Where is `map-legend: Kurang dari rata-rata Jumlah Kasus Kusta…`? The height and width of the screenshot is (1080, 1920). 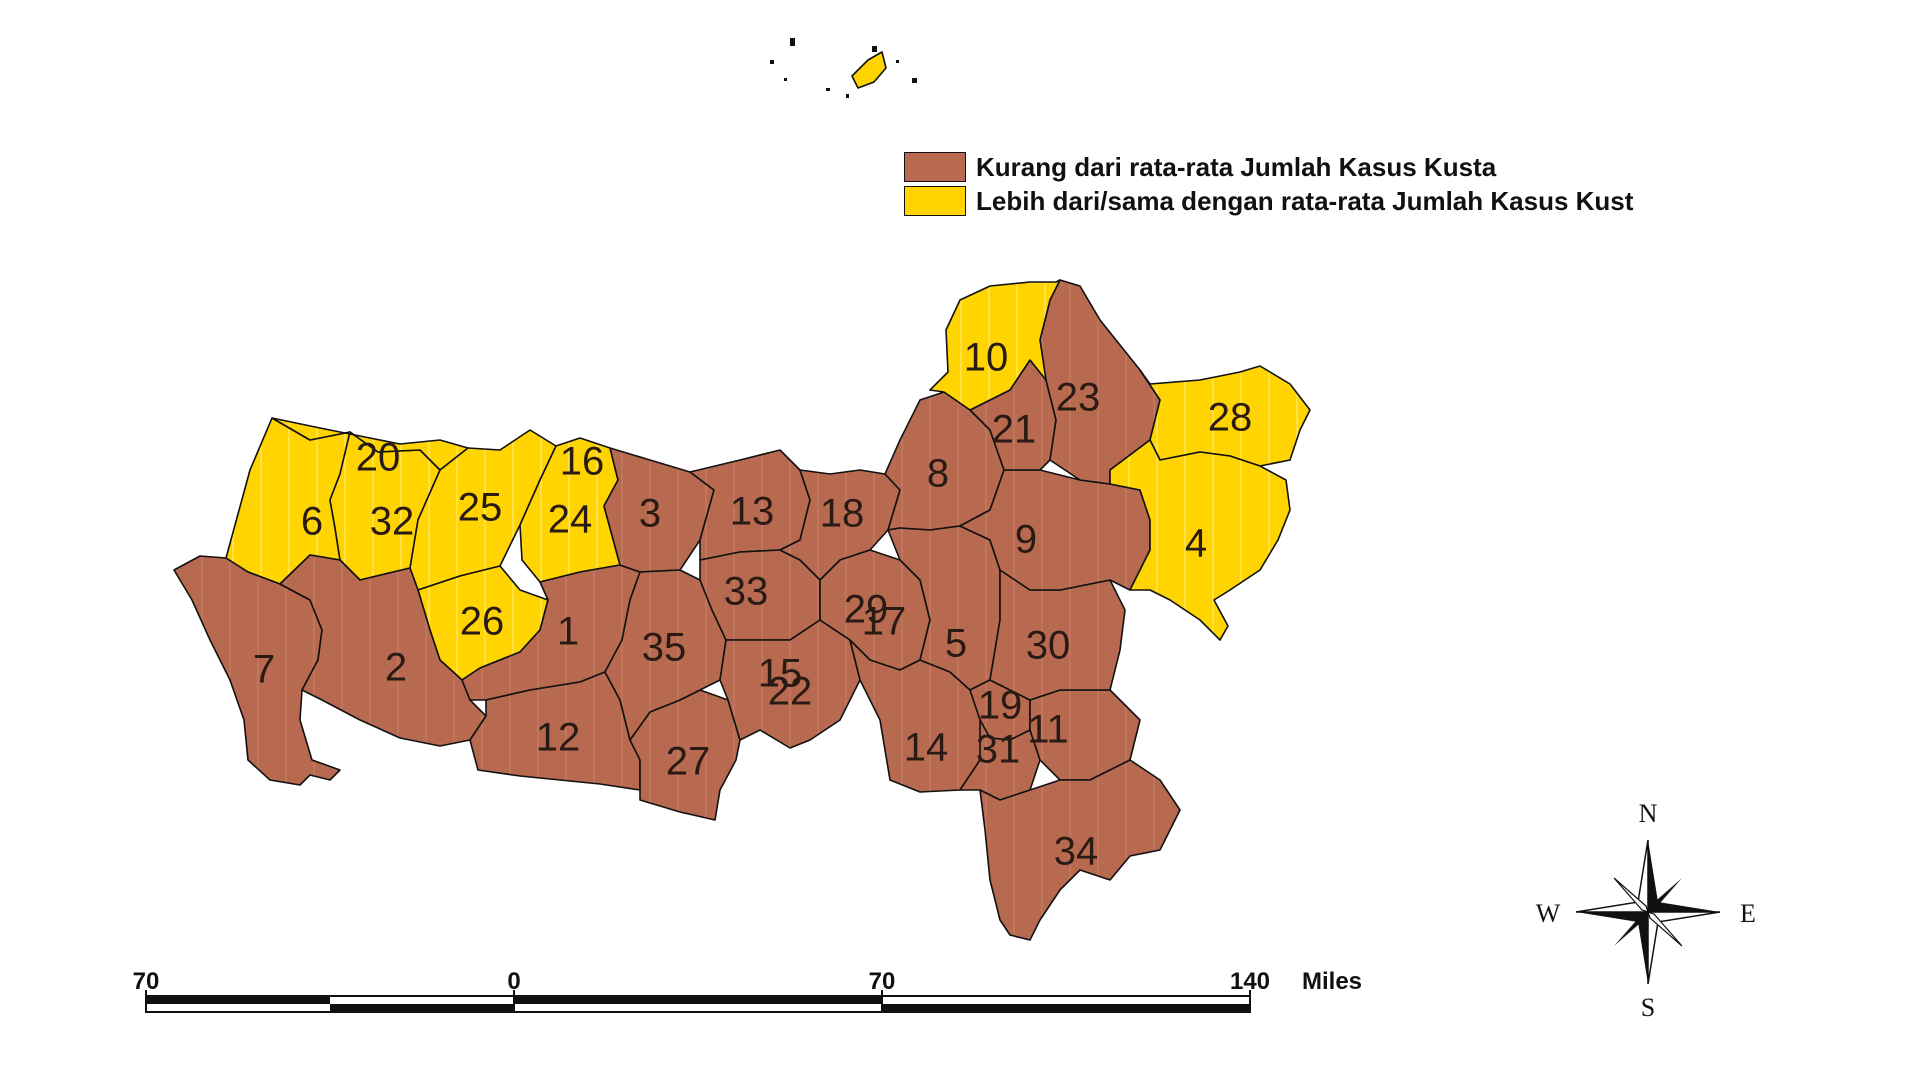 map-legend: Kurang dari rata-rata Jumlah Kasus Kusta… is located at coordinates (1268, 184).